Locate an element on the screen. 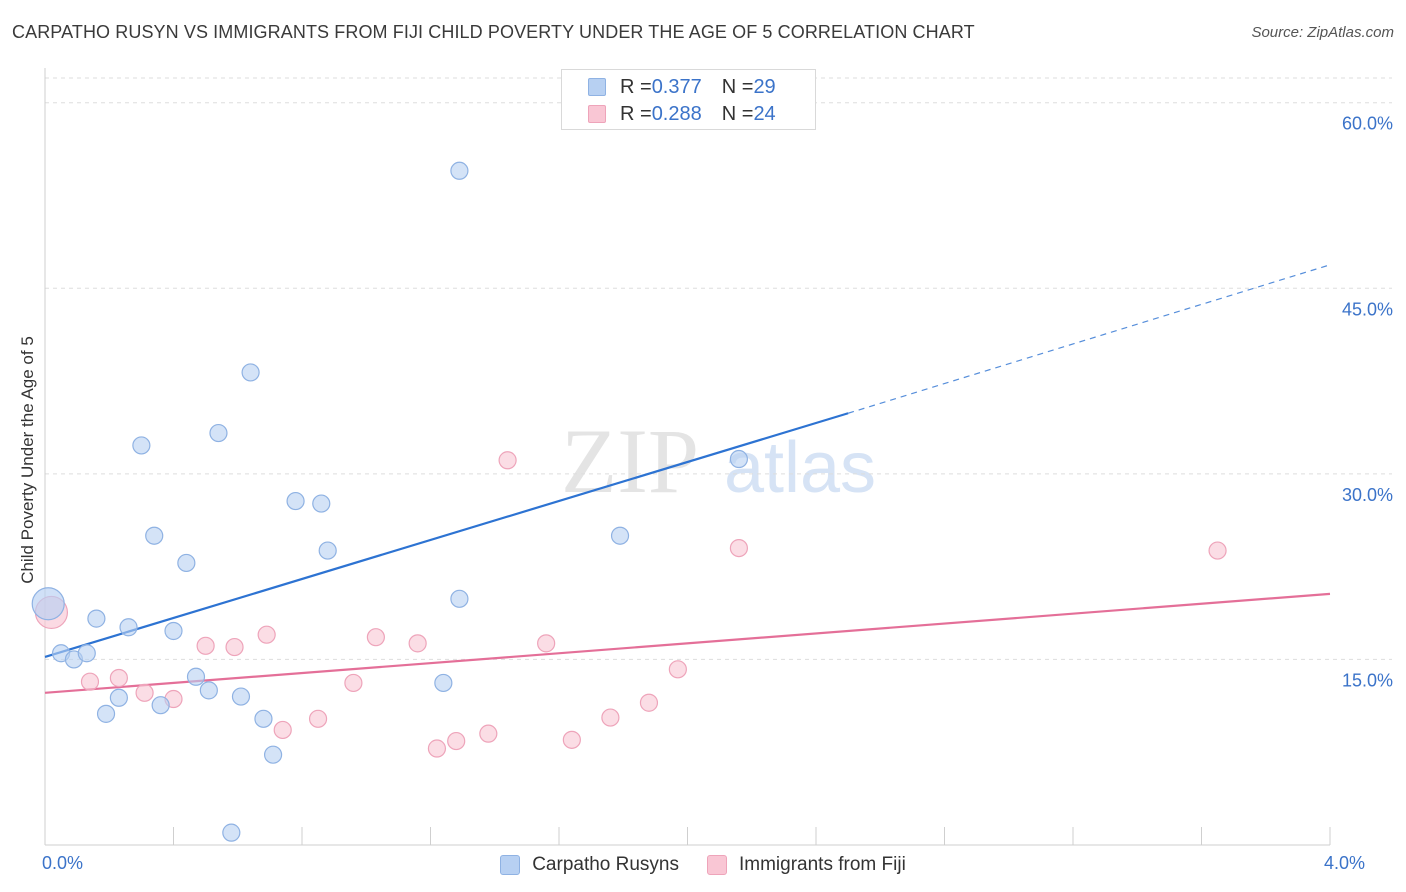  x-tick-label: 0.0% is located at coordinates (62, 863).